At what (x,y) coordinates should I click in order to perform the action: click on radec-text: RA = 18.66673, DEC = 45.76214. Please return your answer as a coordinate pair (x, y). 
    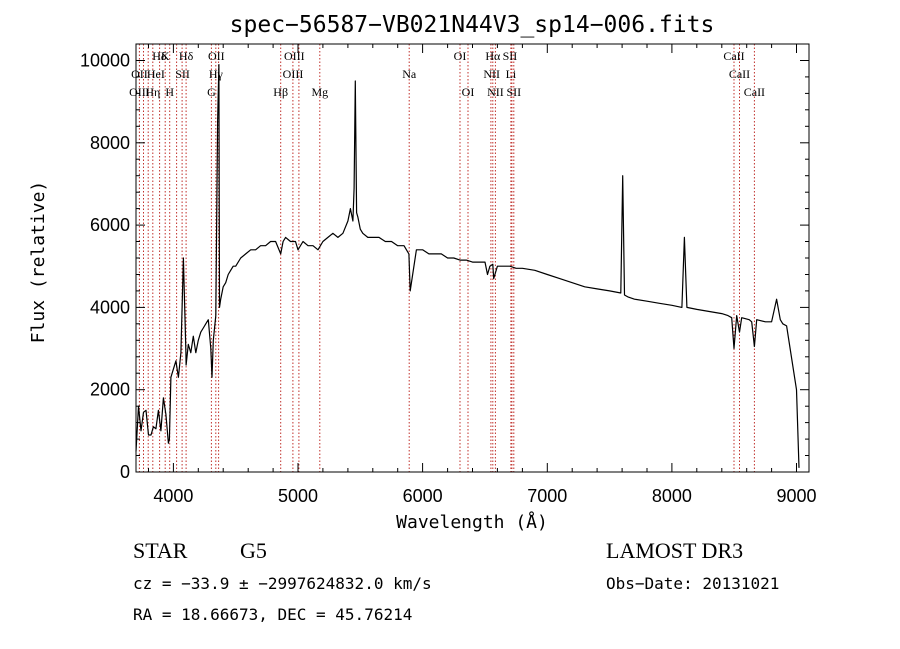
    Looking at the image, I should click on (272, 614).